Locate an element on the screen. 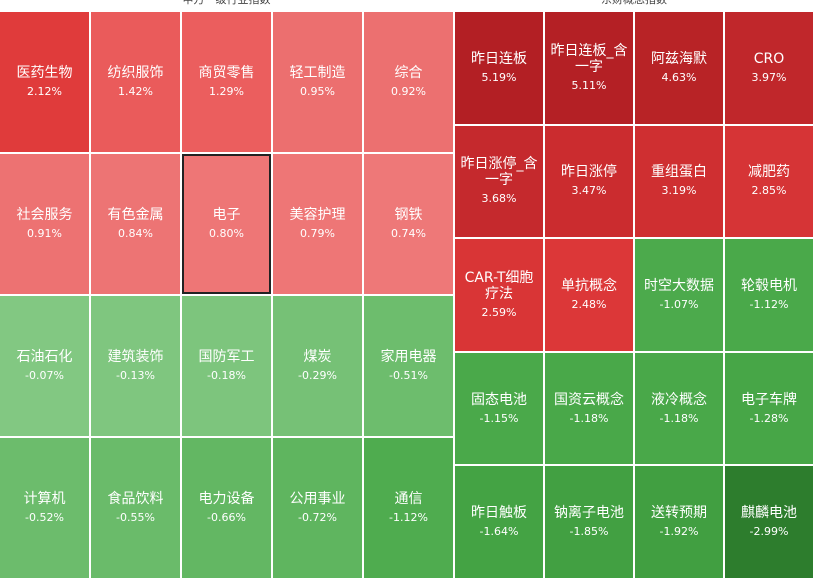  tile-name: 纺织服饰 is located at coordinates (135, 73).